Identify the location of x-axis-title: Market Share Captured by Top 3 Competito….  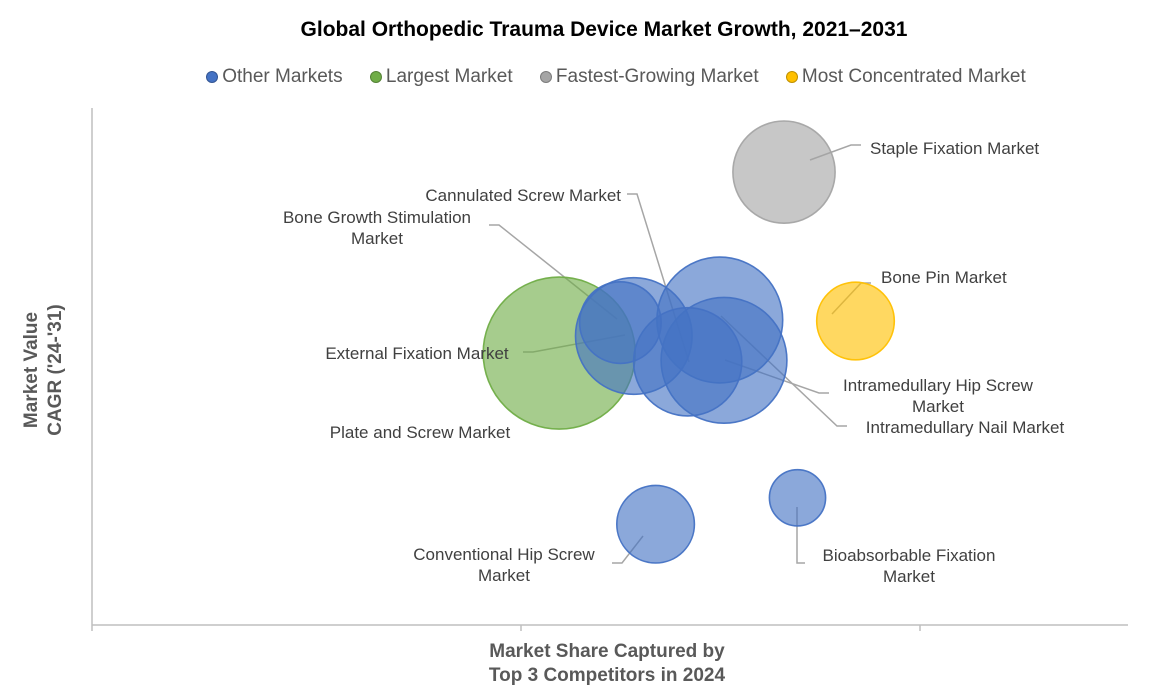
(607, 664).